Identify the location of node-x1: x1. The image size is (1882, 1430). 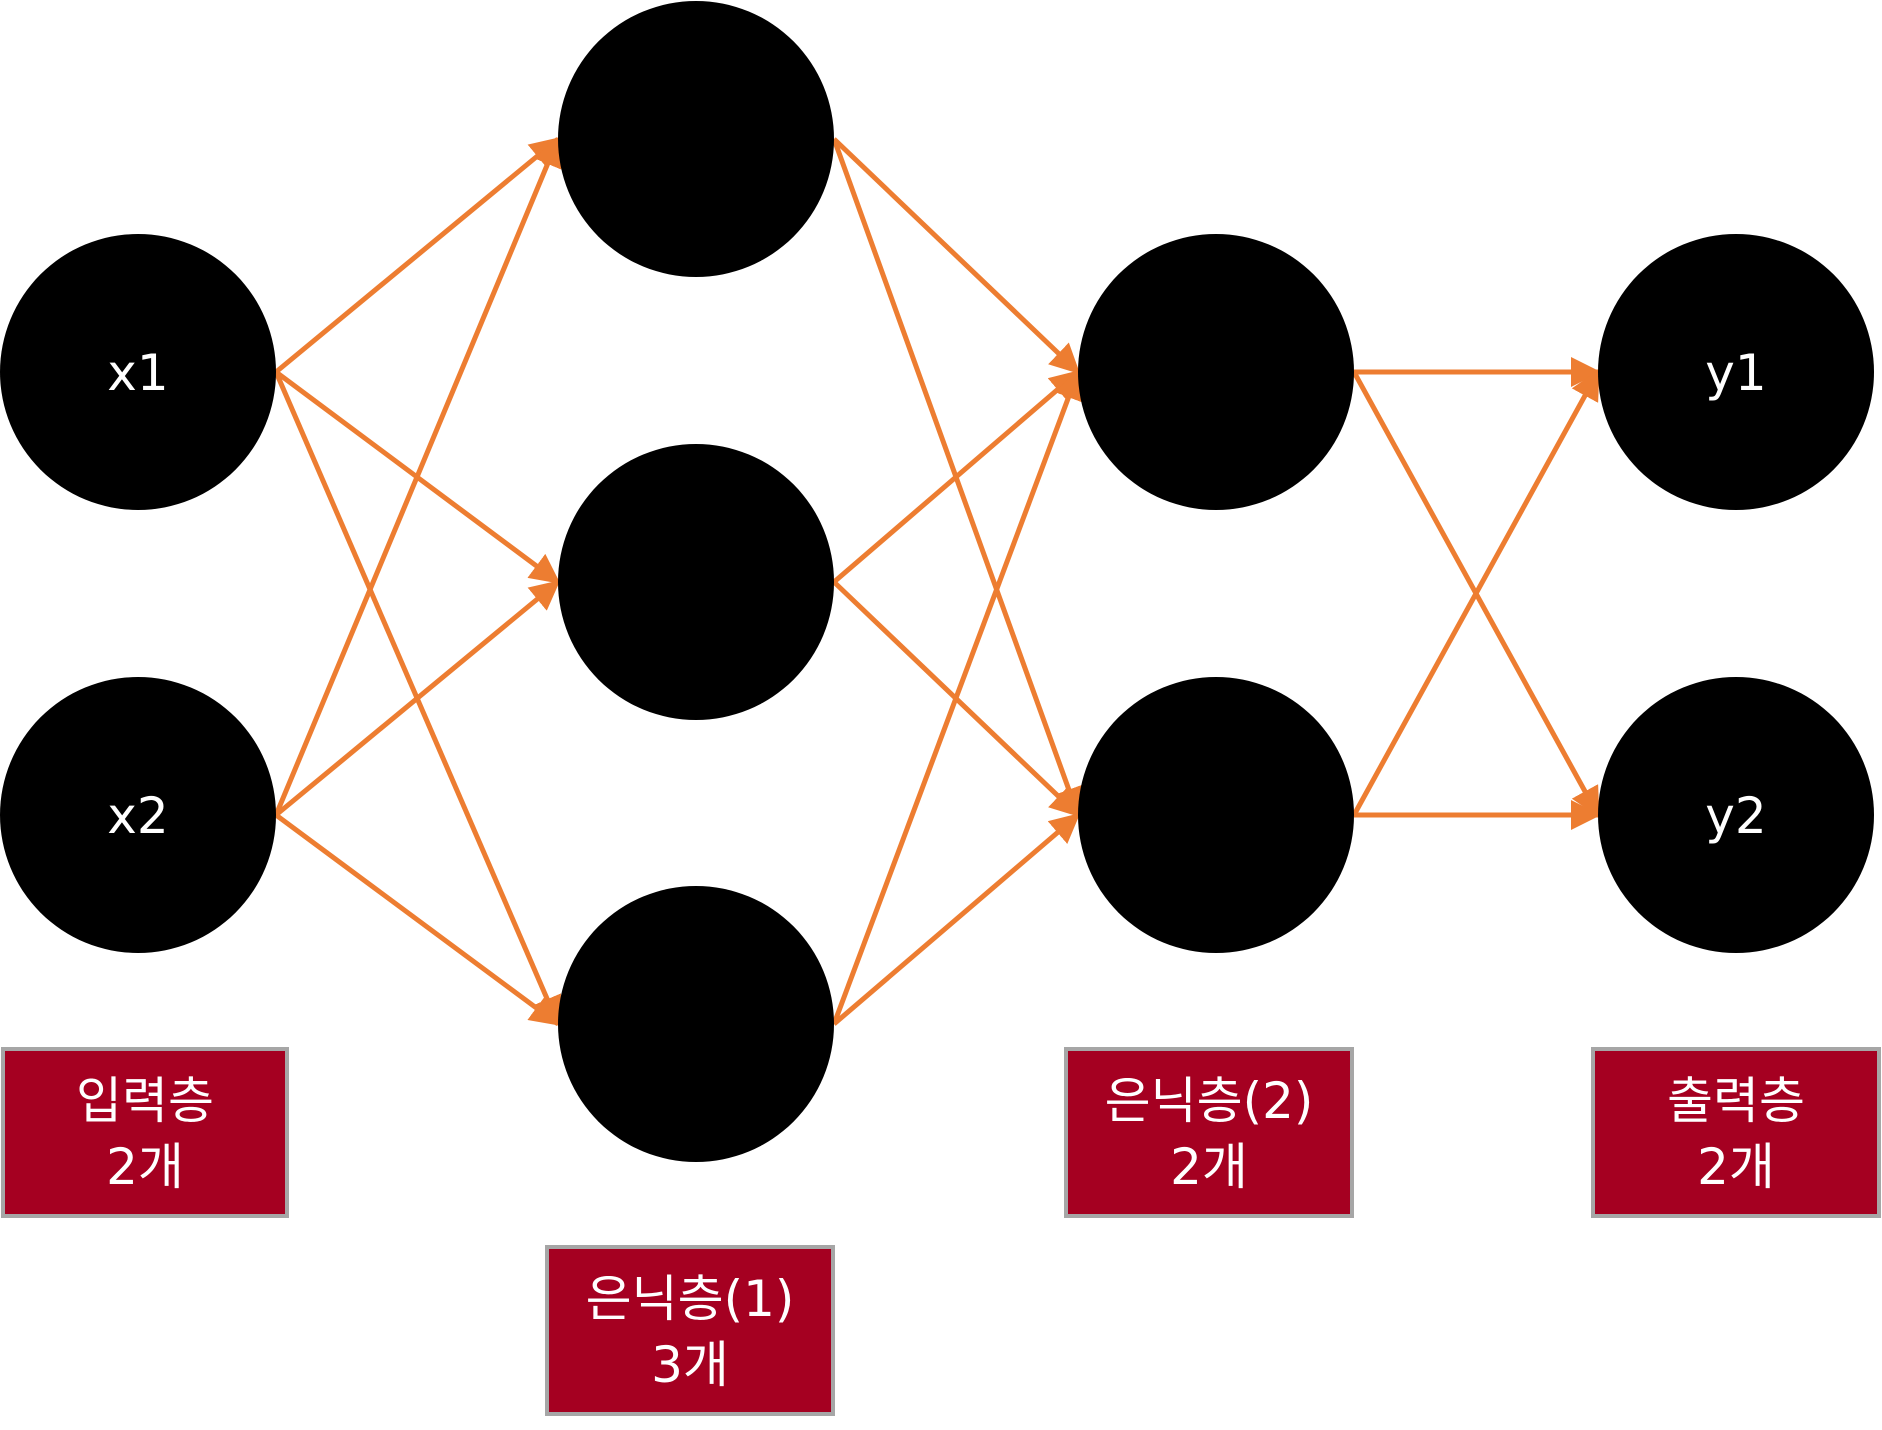
(138, 372).